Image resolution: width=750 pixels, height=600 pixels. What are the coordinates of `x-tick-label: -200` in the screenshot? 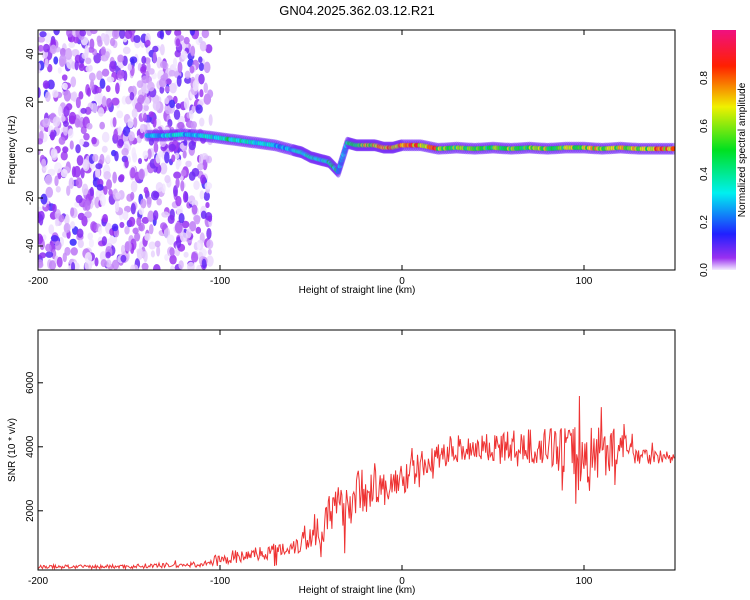 It's located at (38, 281).